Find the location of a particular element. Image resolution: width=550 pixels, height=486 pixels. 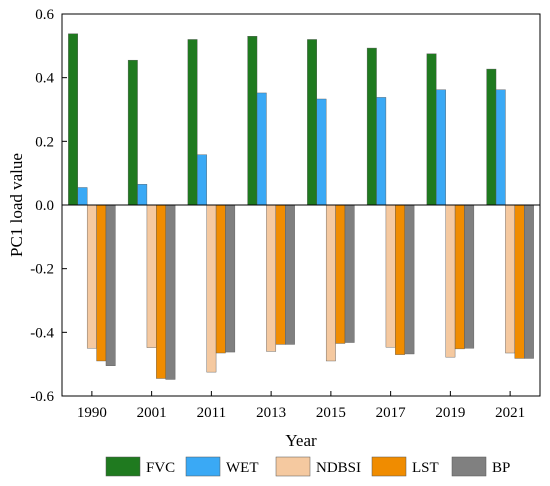

legend: FVC WET NDBSI LST BP is located at coordinates (307, 466).